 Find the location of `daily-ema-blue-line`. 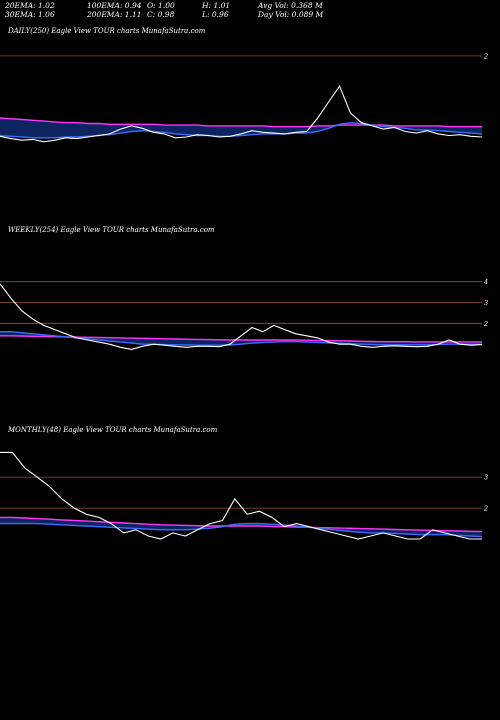

daily-ema-blue-line is located at coordinates (241, 130).